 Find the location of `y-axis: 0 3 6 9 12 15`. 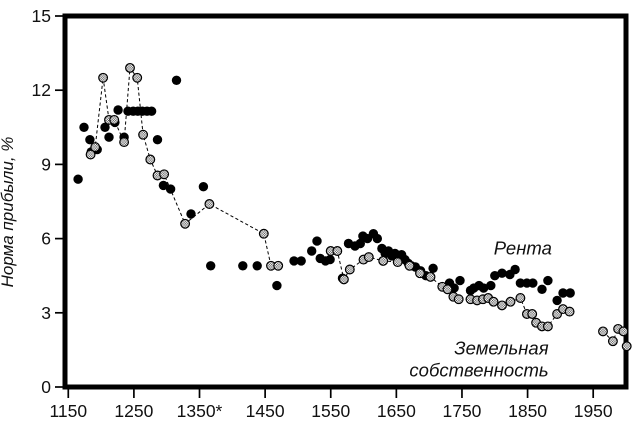

y-axis: 0 3 6 9 12 15 is located at coordinates (47, 201).